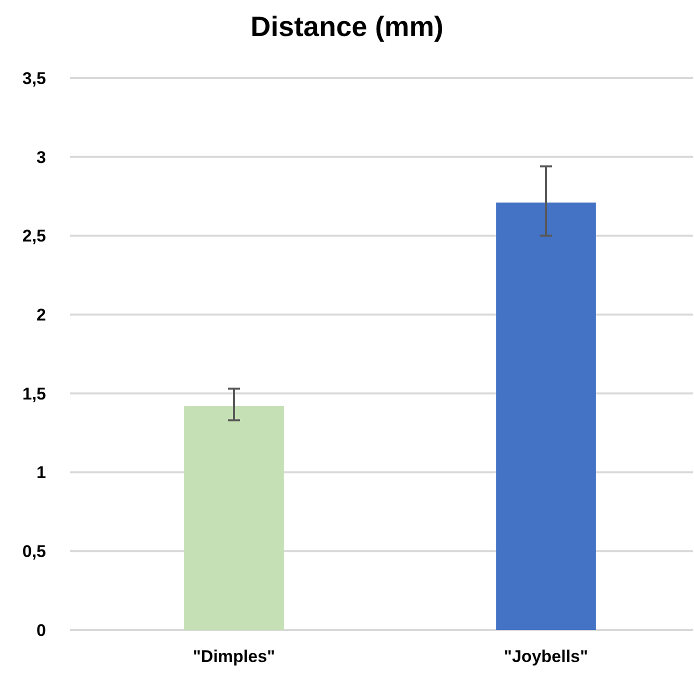 The image size is (694, 674). I want to click on y-tick-label: 0,5, so click(34, 552).